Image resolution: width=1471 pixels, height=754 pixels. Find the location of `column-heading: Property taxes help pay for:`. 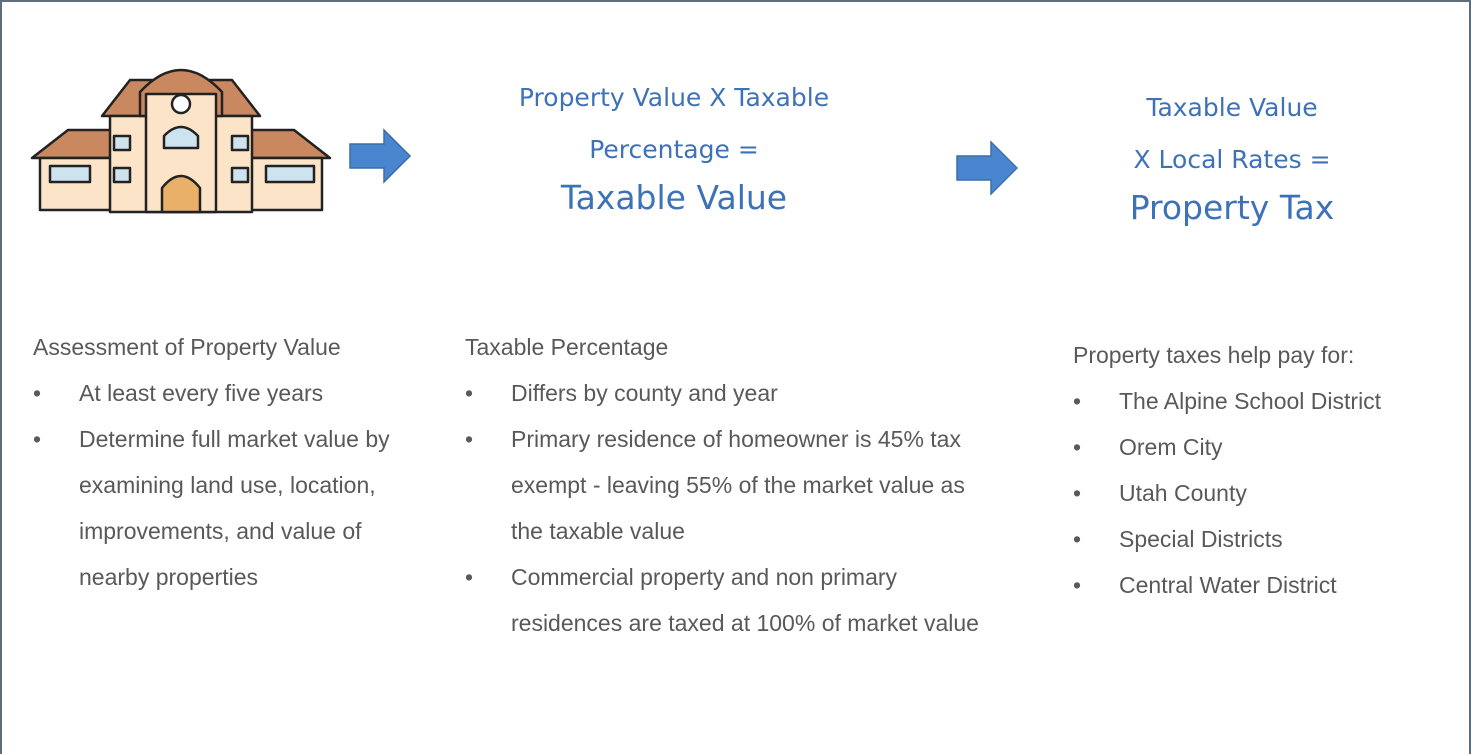

column-heading: Property taxes help pay for: is located at coordinates (1214, 355).